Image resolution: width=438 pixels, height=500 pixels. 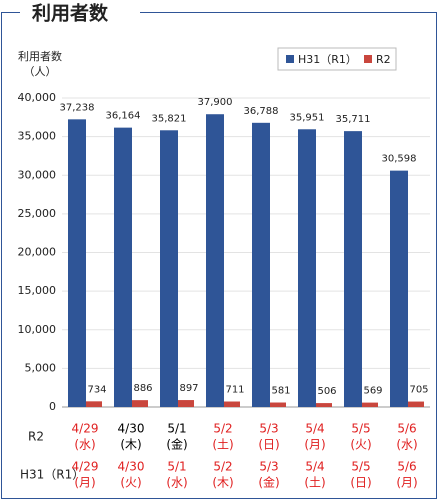 What do you see at coordinates (96, 389) in the screenshot?
I see `value-label: 734` at bounding box center [96, 389].